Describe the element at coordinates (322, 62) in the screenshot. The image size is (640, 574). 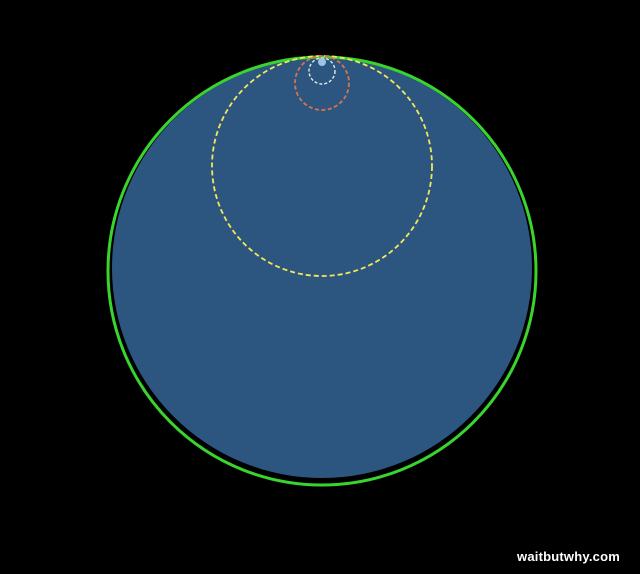
I see `tiny-circle` at that location.